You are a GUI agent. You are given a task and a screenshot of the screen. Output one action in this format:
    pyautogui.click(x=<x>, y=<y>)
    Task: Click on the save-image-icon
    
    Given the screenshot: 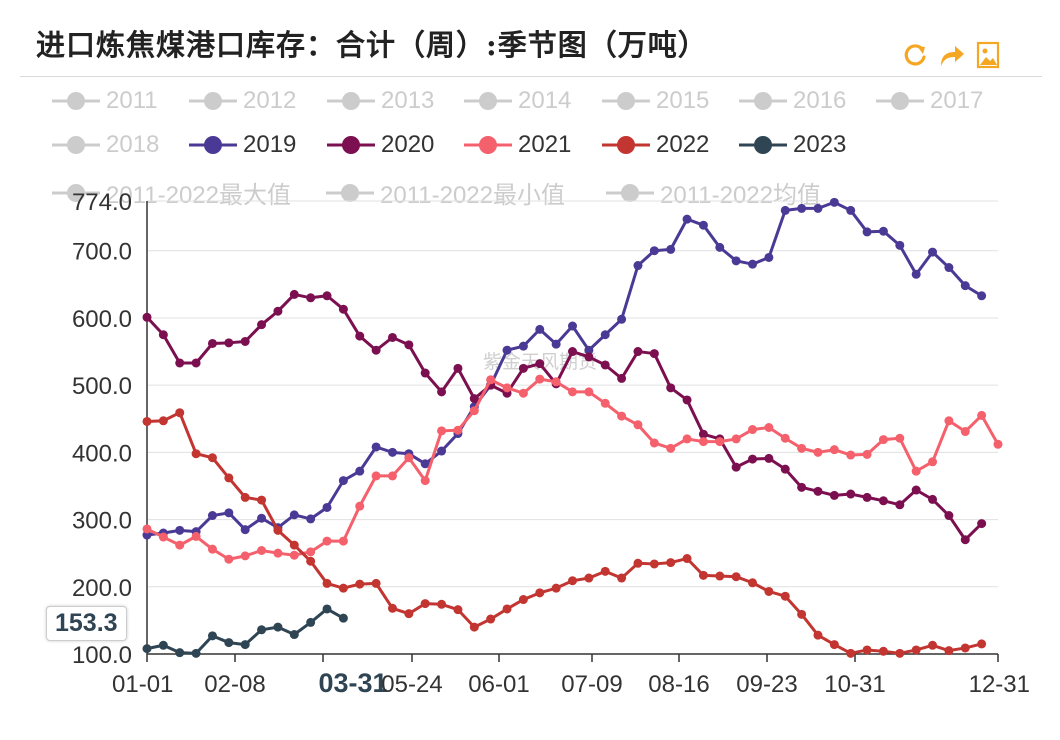 What is the action you would take?
    pyautogui.click(x=988, y=55)
    